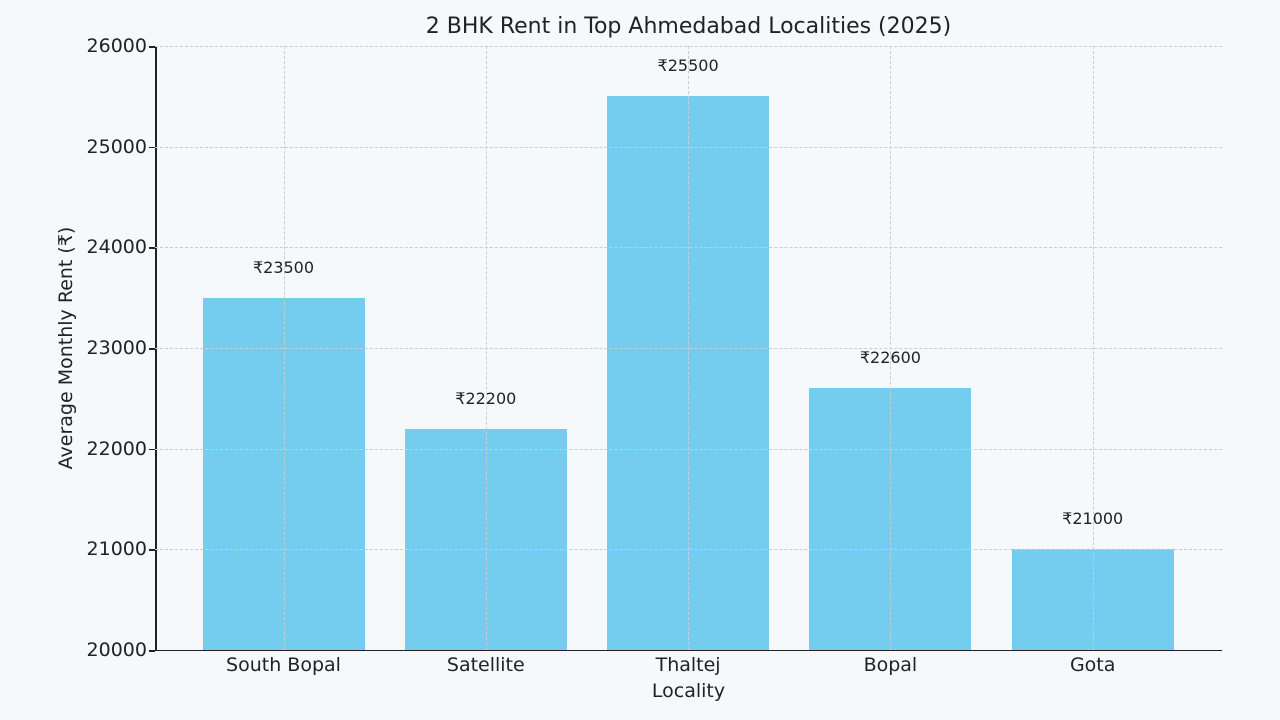  I want to click on bar-value-label: ₹21000, so click(1093, 519).